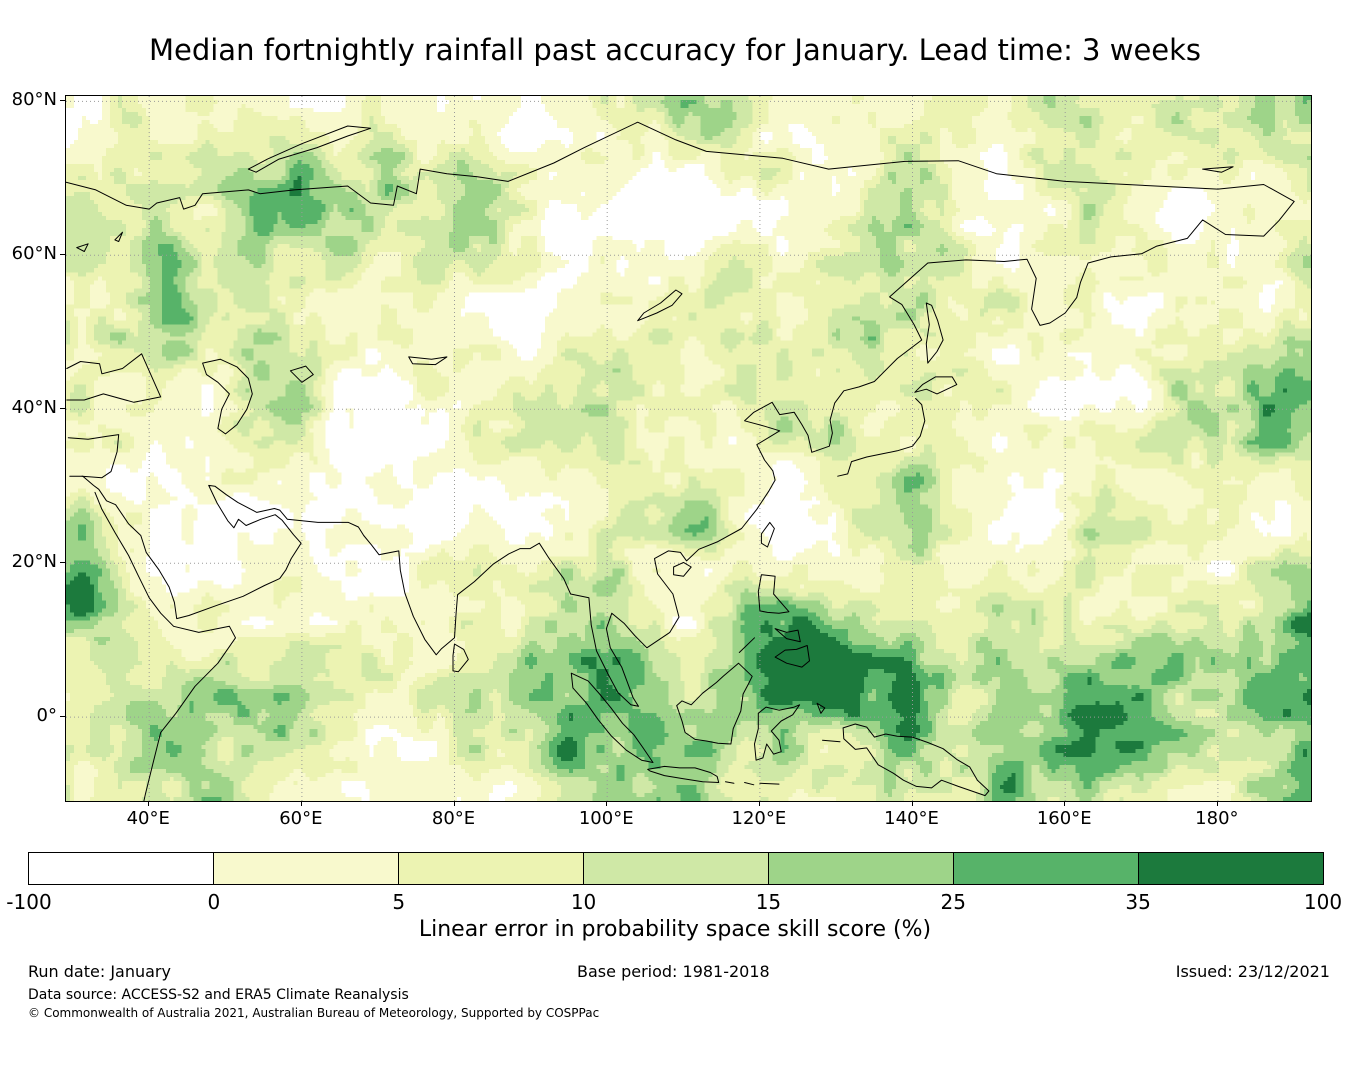  I want to click on lon-tick-label: 100°E, so click(606, 818).